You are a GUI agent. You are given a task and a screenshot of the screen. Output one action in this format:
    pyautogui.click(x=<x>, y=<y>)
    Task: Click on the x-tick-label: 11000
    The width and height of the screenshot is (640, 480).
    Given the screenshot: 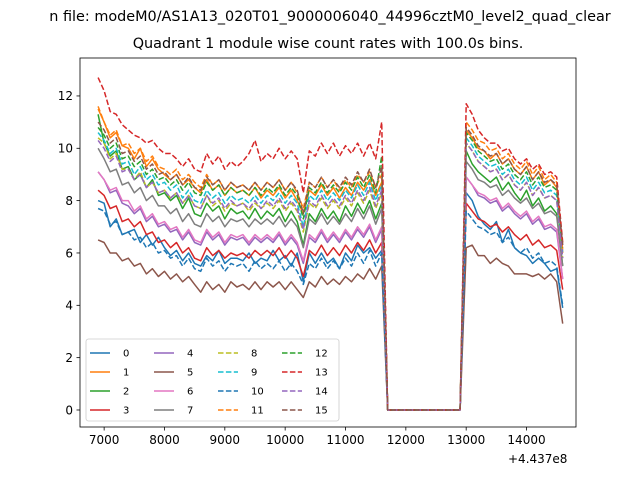 What is the action you would take?
    pyautogui.click(x=345, y=440)
    